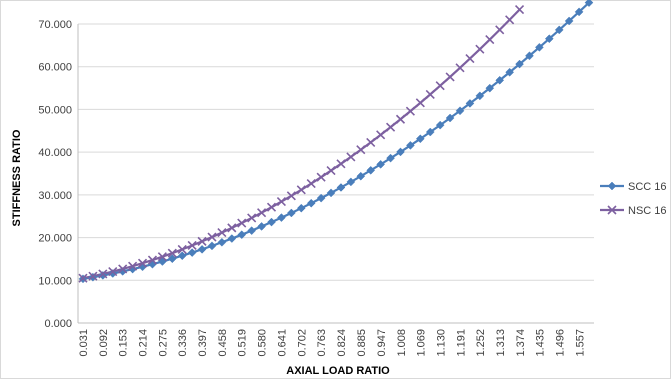 This screenshot has width=671, height=384. What do you see at coordinates (58, 324) in the screenshot?
I see `y-tick-label: 0.000` at bounding box center [58, 324].